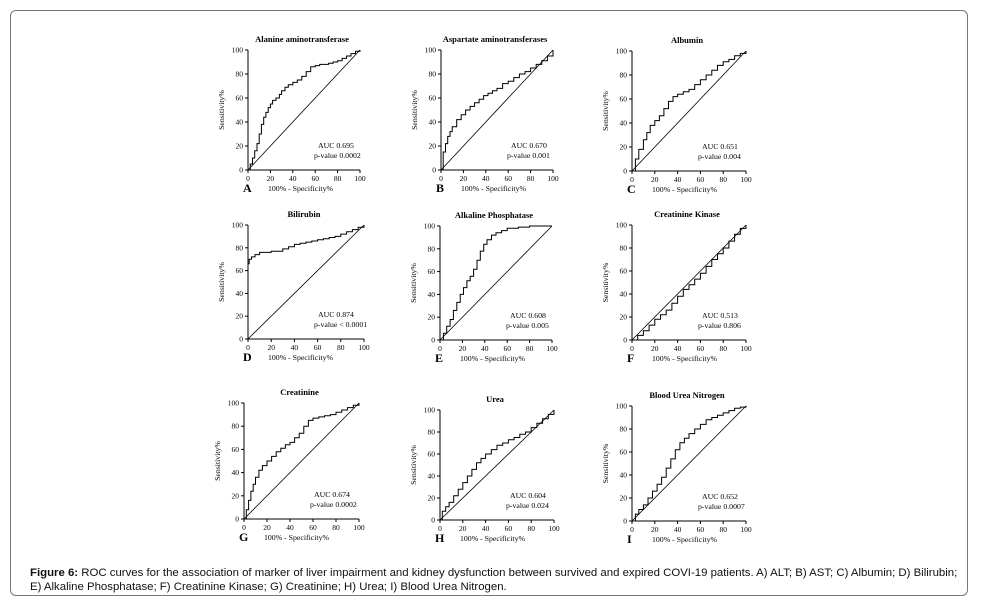 The width and height of the screenshot is (984, 606). Describe the element at coordinates (531, 528) in the screenshot. I see `x-tick-label-h: 80` at that location.